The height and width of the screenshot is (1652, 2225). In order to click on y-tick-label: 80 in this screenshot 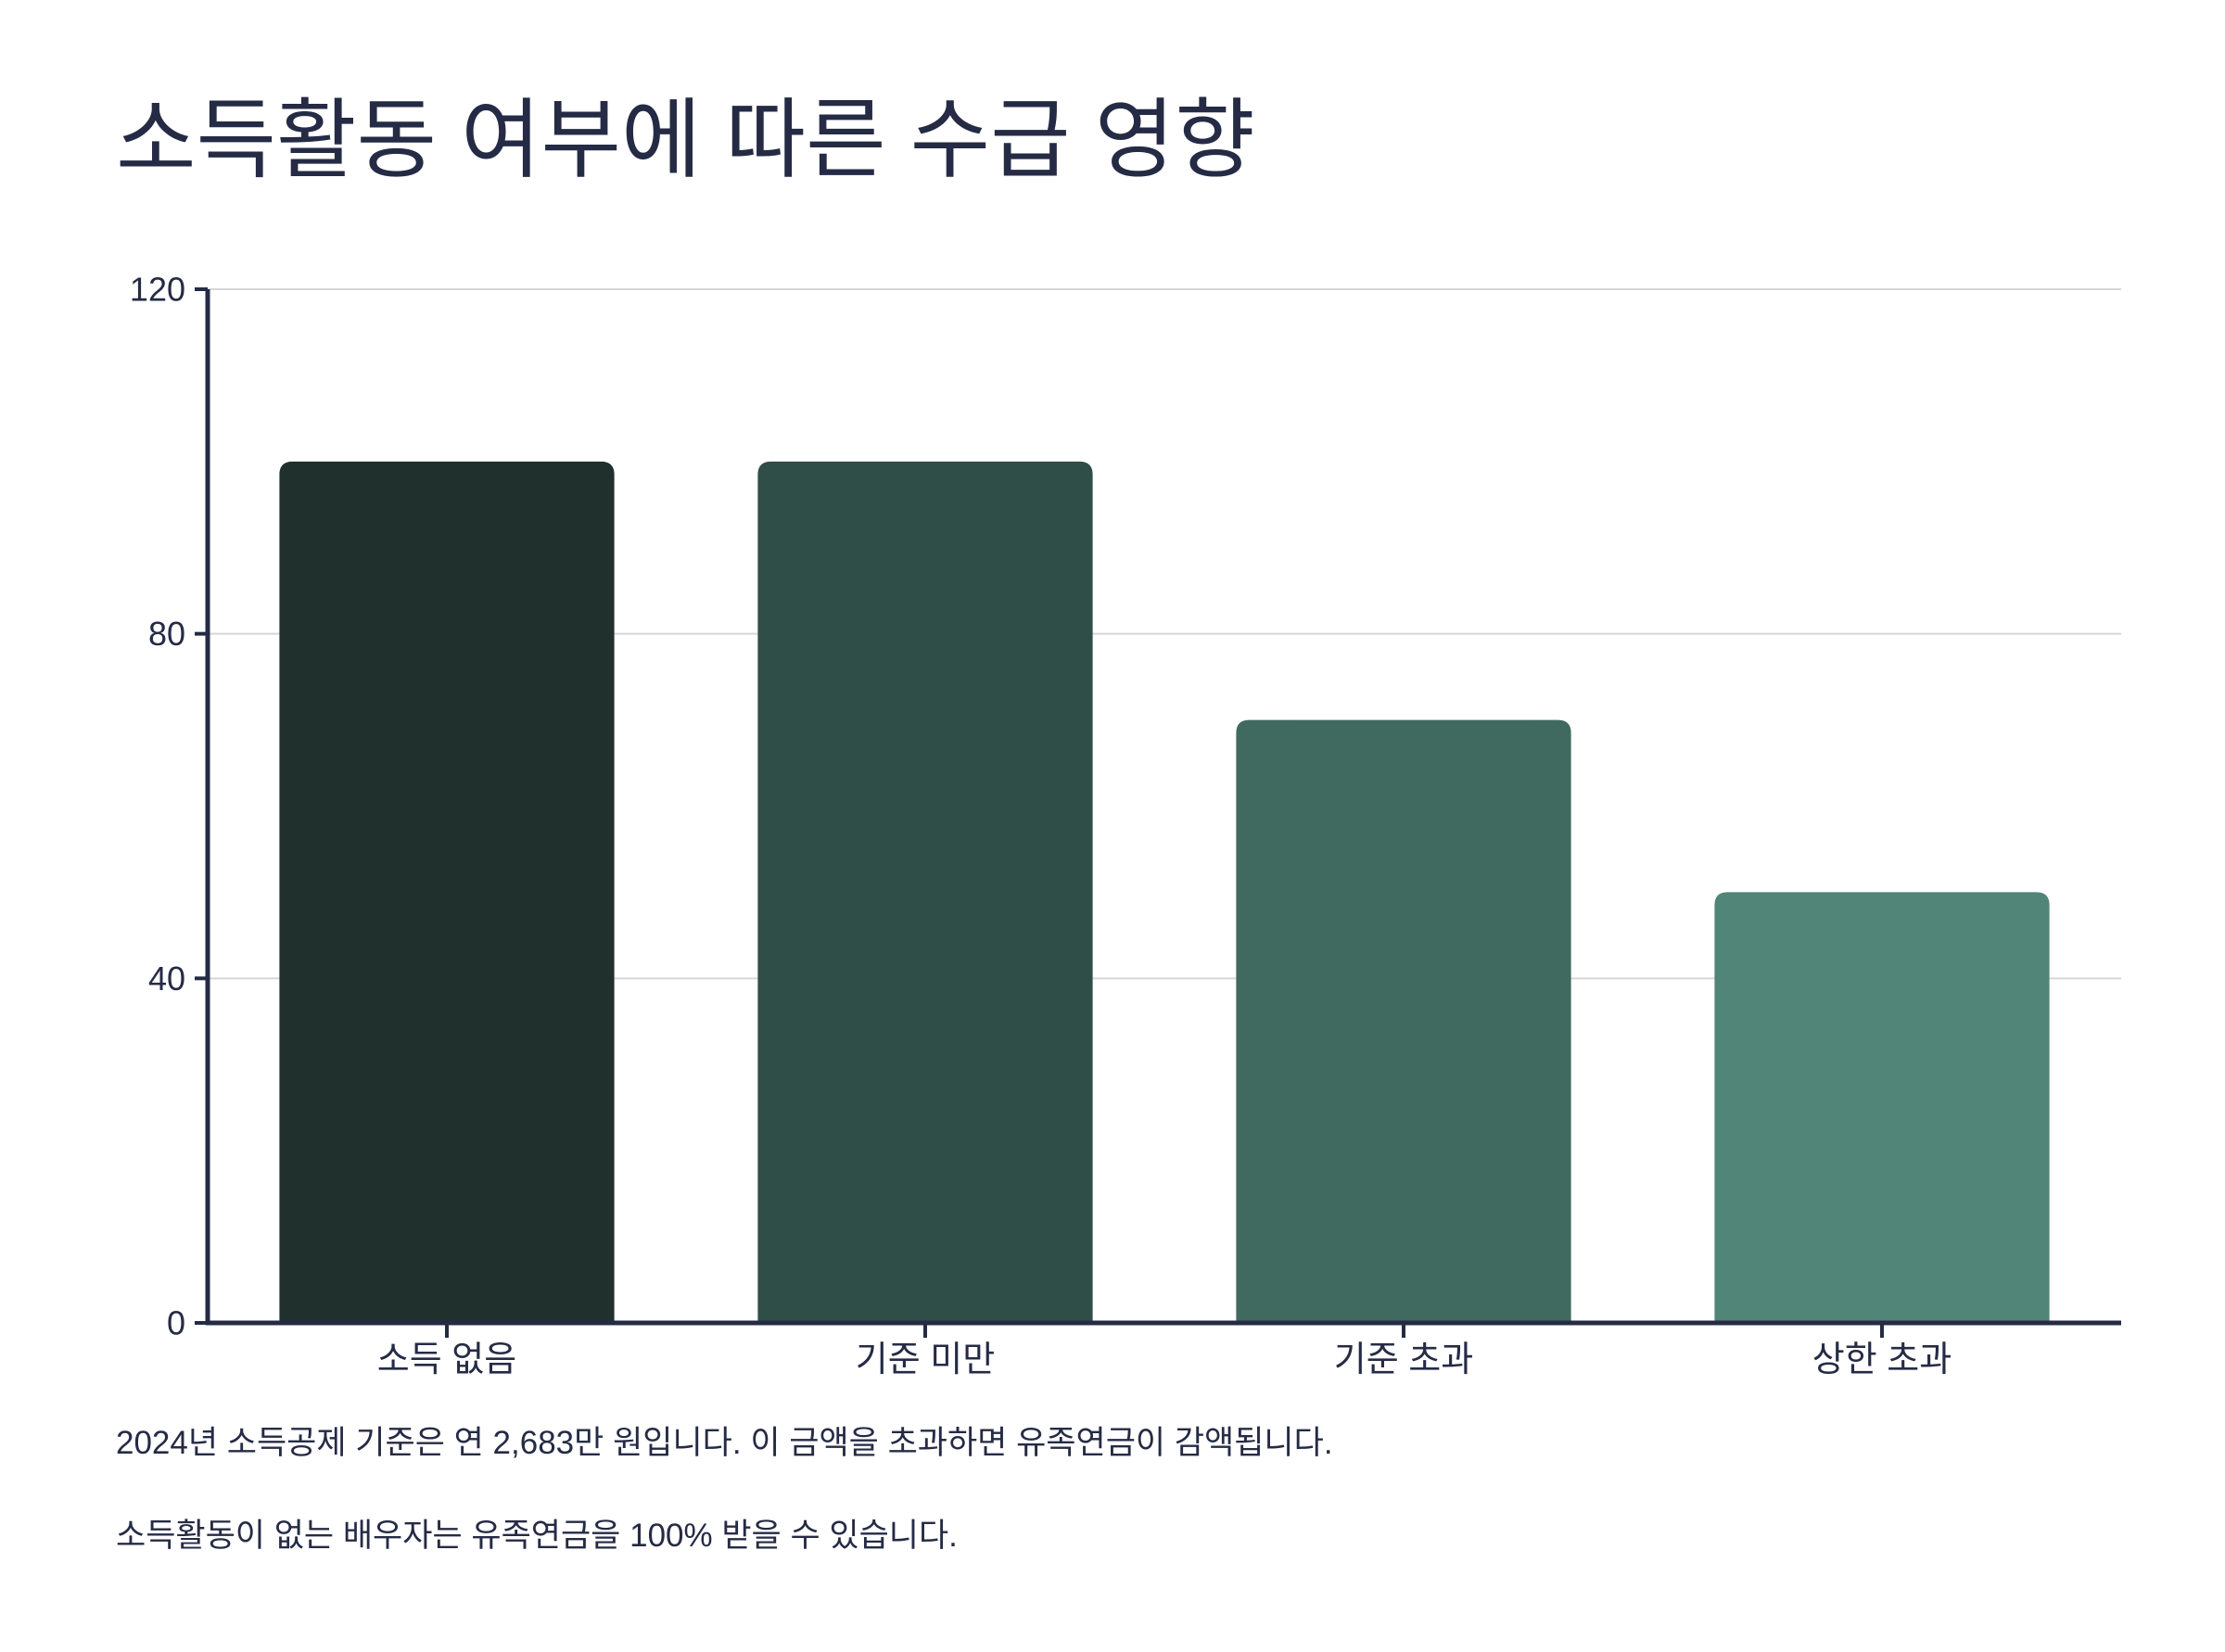, I will do `click(166, 634)`.